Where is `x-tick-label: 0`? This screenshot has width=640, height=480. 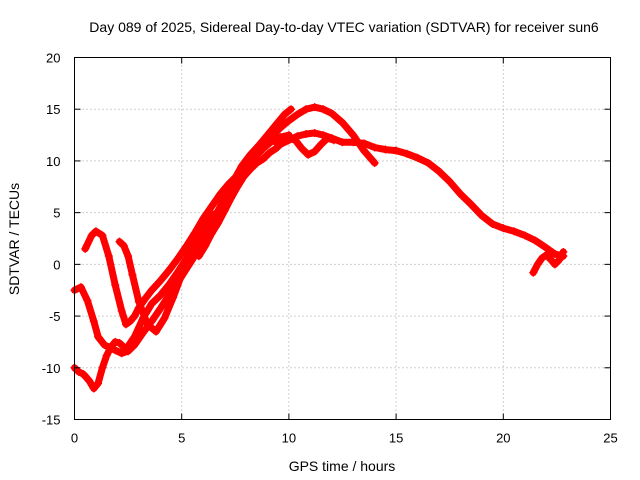 x-tick-label: 0 is located at coordinates (74, 438).